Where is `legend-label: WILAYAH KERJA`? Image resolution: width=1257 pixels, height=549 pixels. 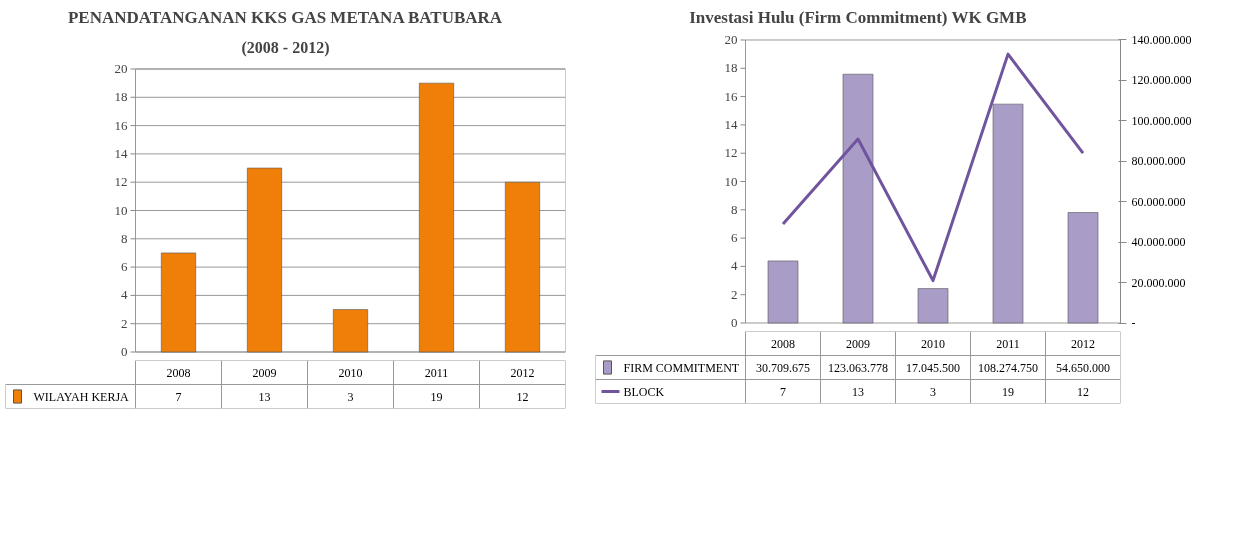 legend-label: WILAYAH KERJA is located at coordinates (81, 396).